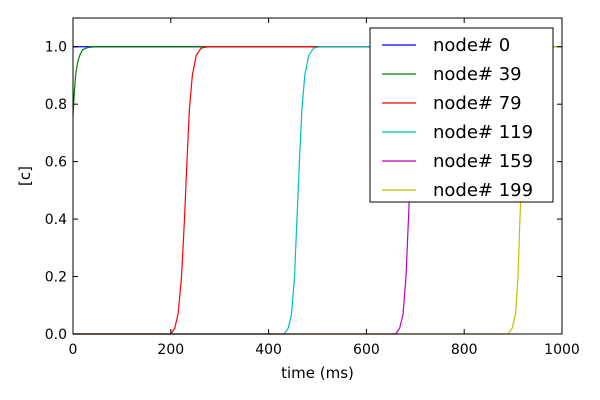 This screenshot has width=600, height=400. I want to click on y-tick-label: 0.4, so click(56, 220).